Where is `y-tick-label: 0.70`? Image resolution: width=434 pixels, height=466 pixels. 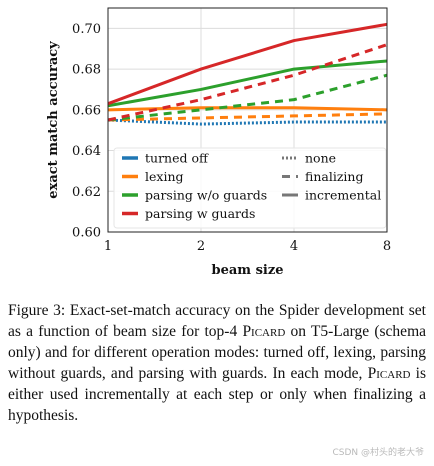 y-tick-label: 0.70 is located at coordinates (86, 29).